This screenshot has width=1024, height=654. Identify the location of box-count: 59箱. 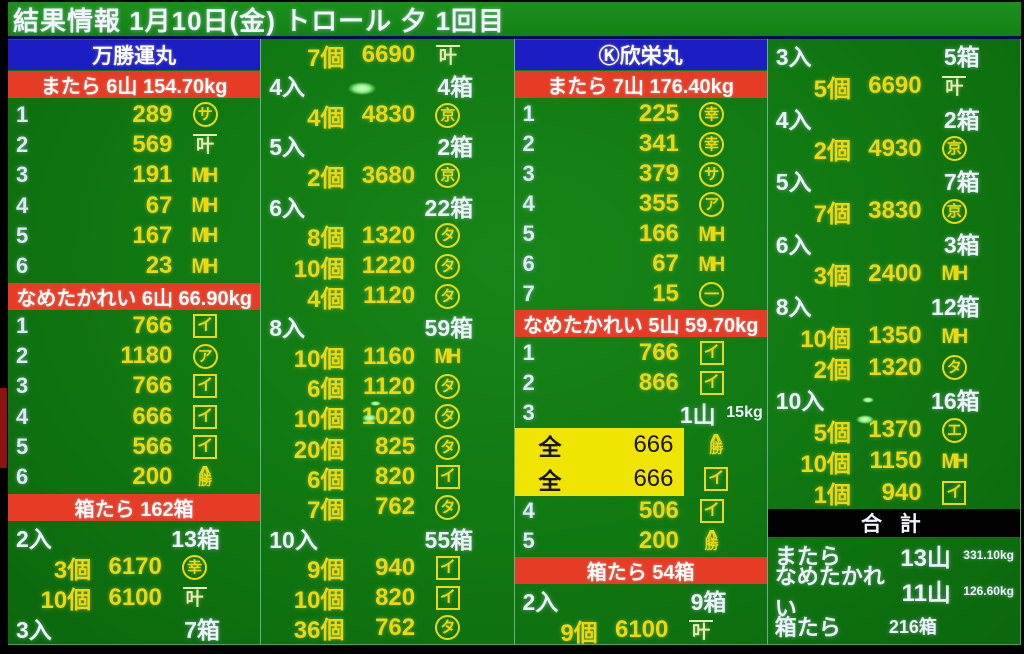
(449, 328).